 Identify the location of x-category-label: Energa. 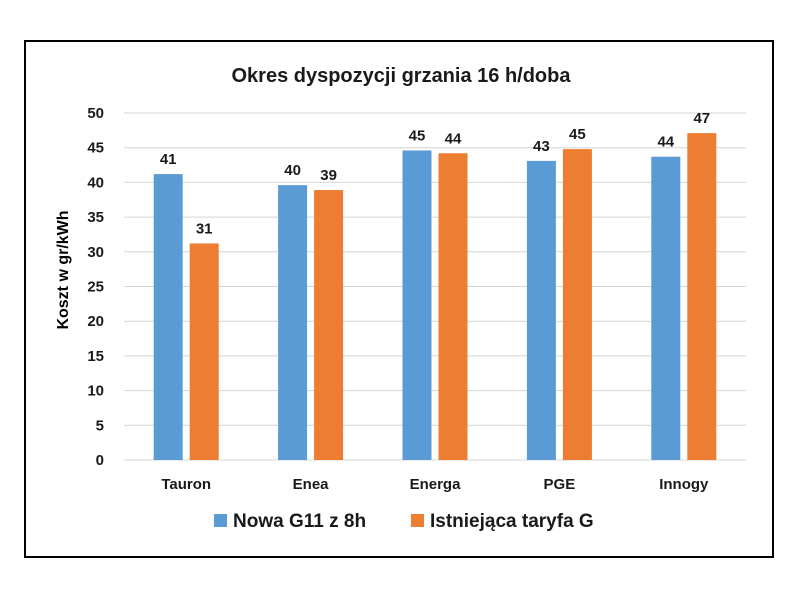
(436, 484).